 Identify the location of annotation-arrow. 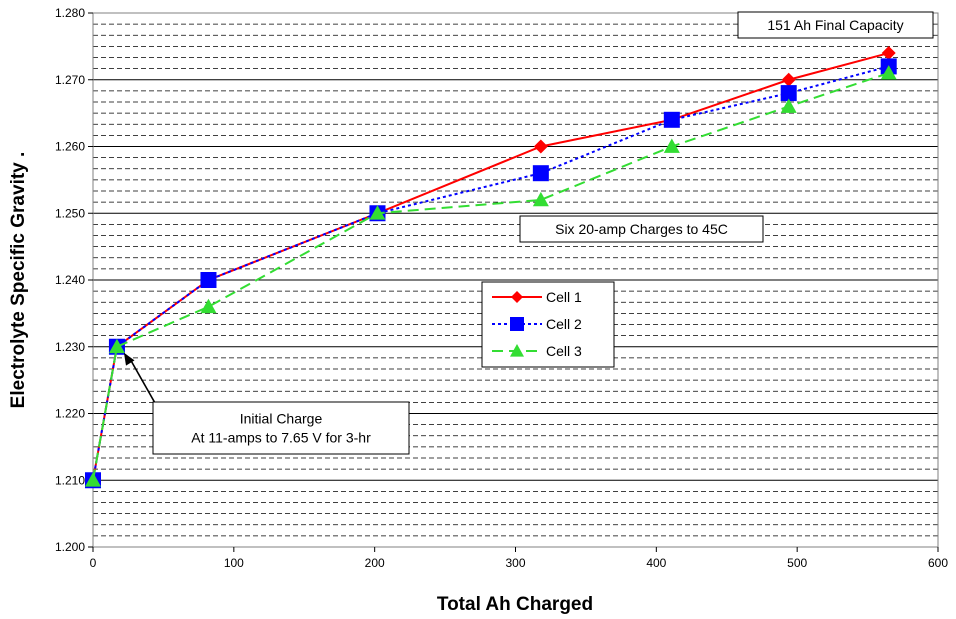
(142, 381).